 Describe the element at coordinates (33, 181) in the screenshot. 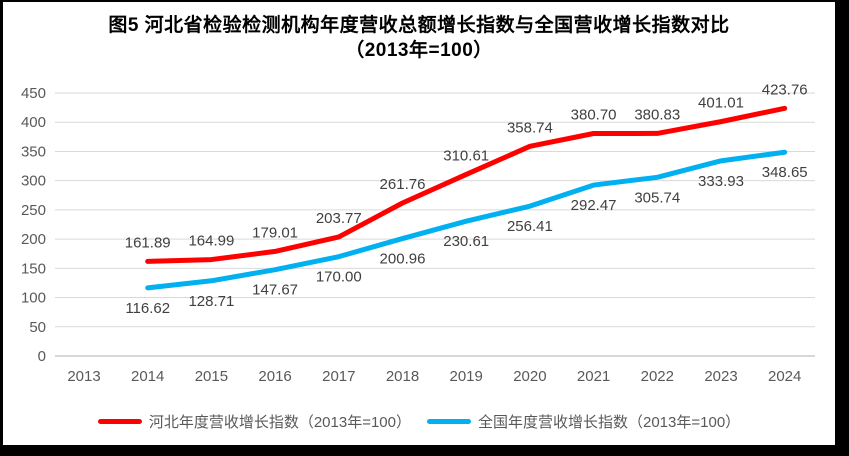

I see `y-axis-tick-label: 300` at that location.